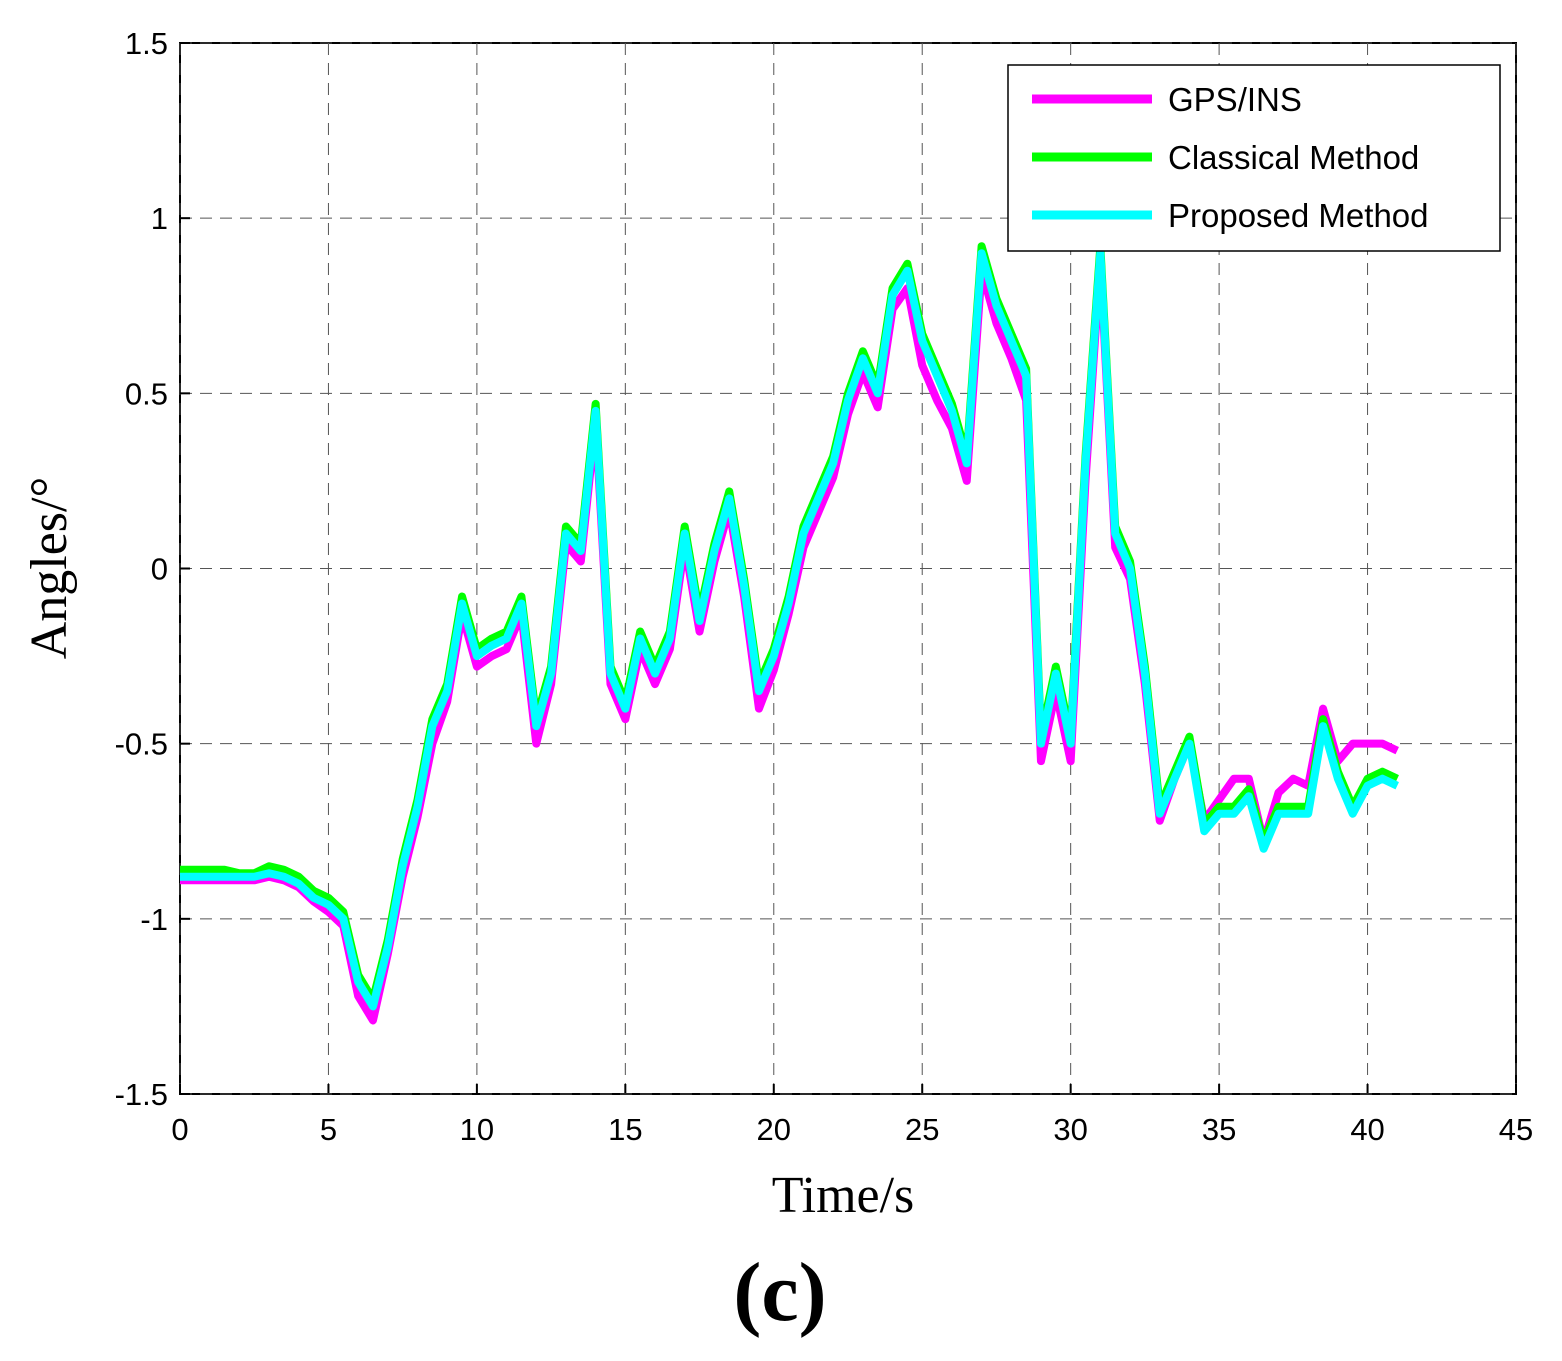 This screenshot has height=1361, width=1562. Describe the element at coordinates (1516, 1129) in the screenshot. I see `x-tick-label: 45` at that location.